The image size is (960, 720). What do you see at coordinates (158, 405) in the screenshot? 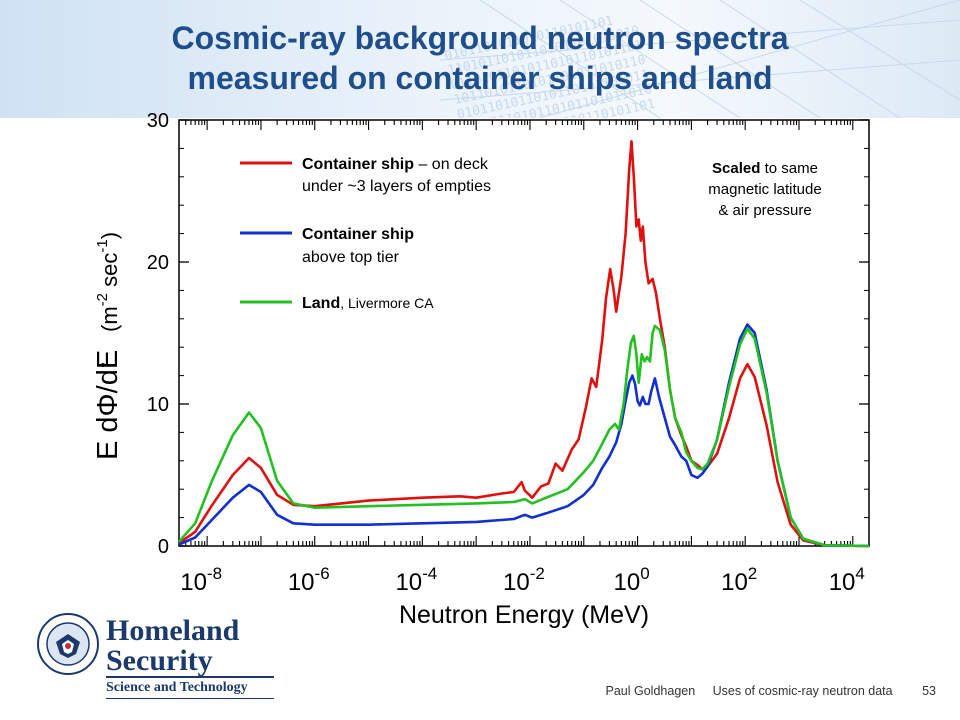
I see `y-tick-label: 10` at bounding box center [158, 405].